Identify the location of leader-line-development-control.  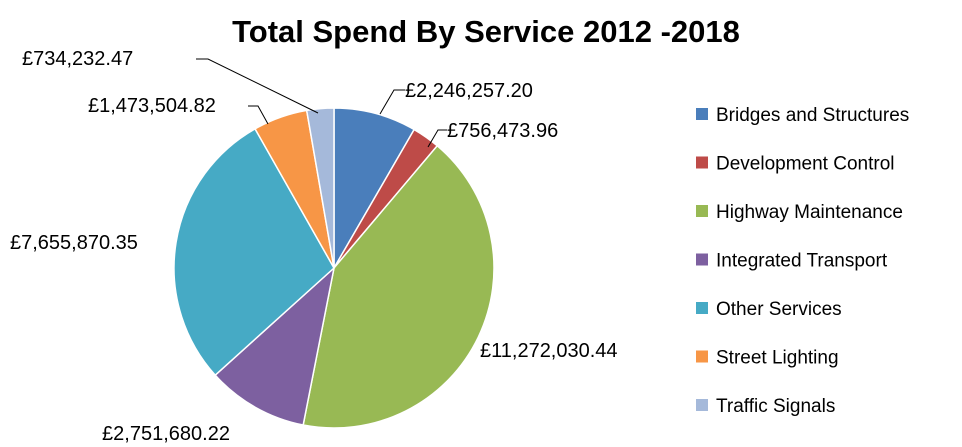
(437, 138).